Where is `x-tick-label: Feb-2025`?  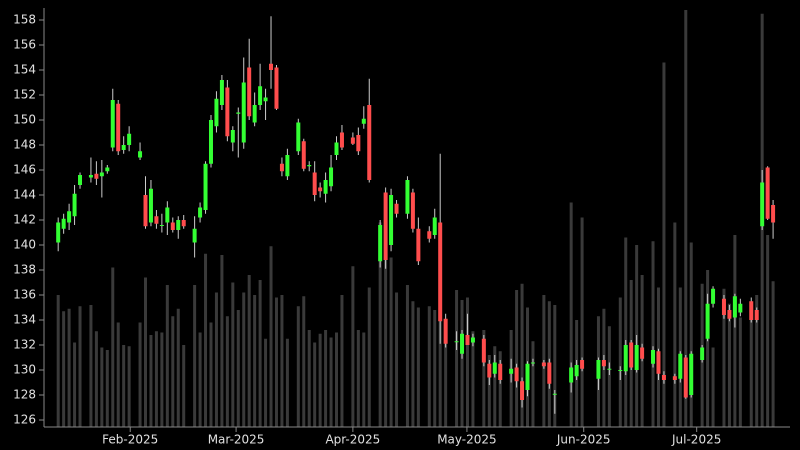
x-tick-label: Feb-2025 is located at coordinates (130, 440).